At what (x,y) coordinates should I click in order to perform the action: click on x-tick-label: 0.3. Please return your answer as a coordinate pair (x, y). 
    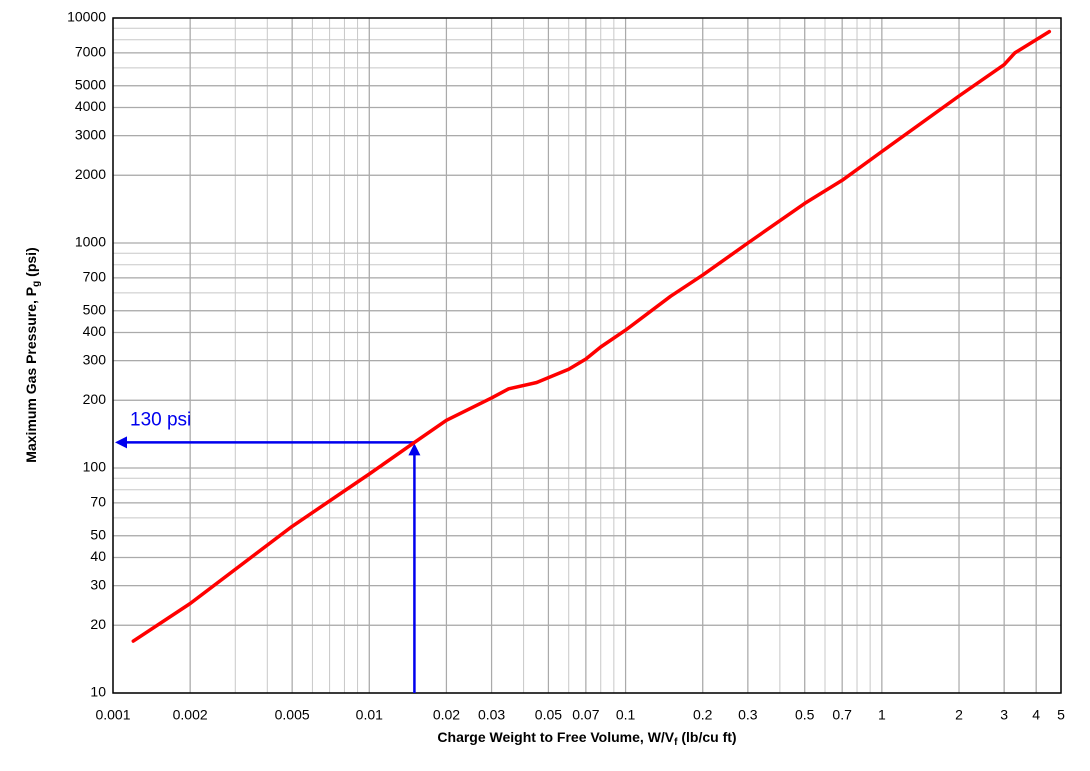
    Looking at the image, I should click on (748, 715).